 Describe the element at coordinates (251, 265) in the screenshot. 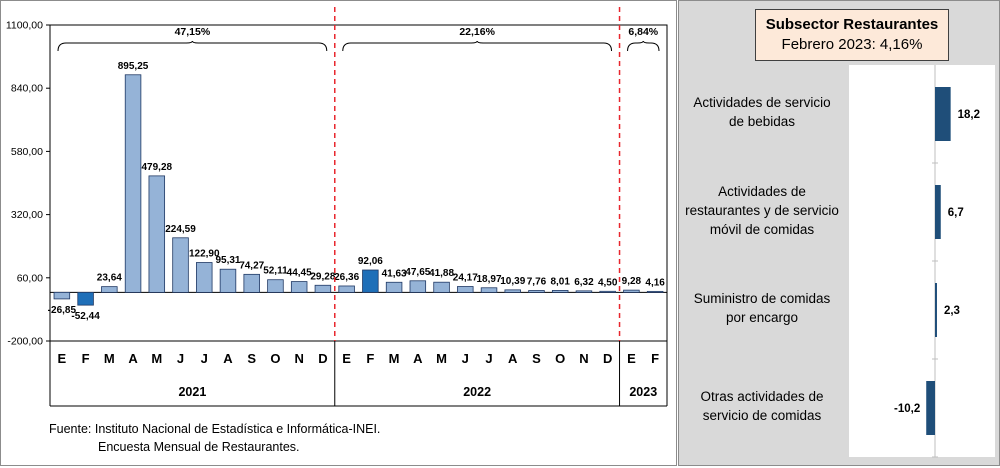

I see `bar-value-label: 74,27` at that location.